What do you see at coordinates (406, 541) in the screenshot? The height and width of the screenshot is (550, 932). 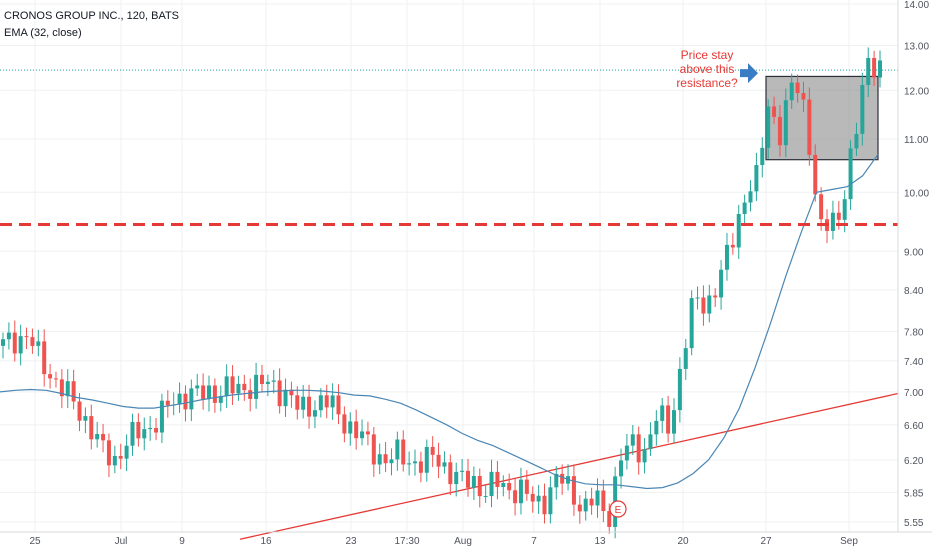 I see `time-tick-label: 17:30` at bounding box center [406, 541].